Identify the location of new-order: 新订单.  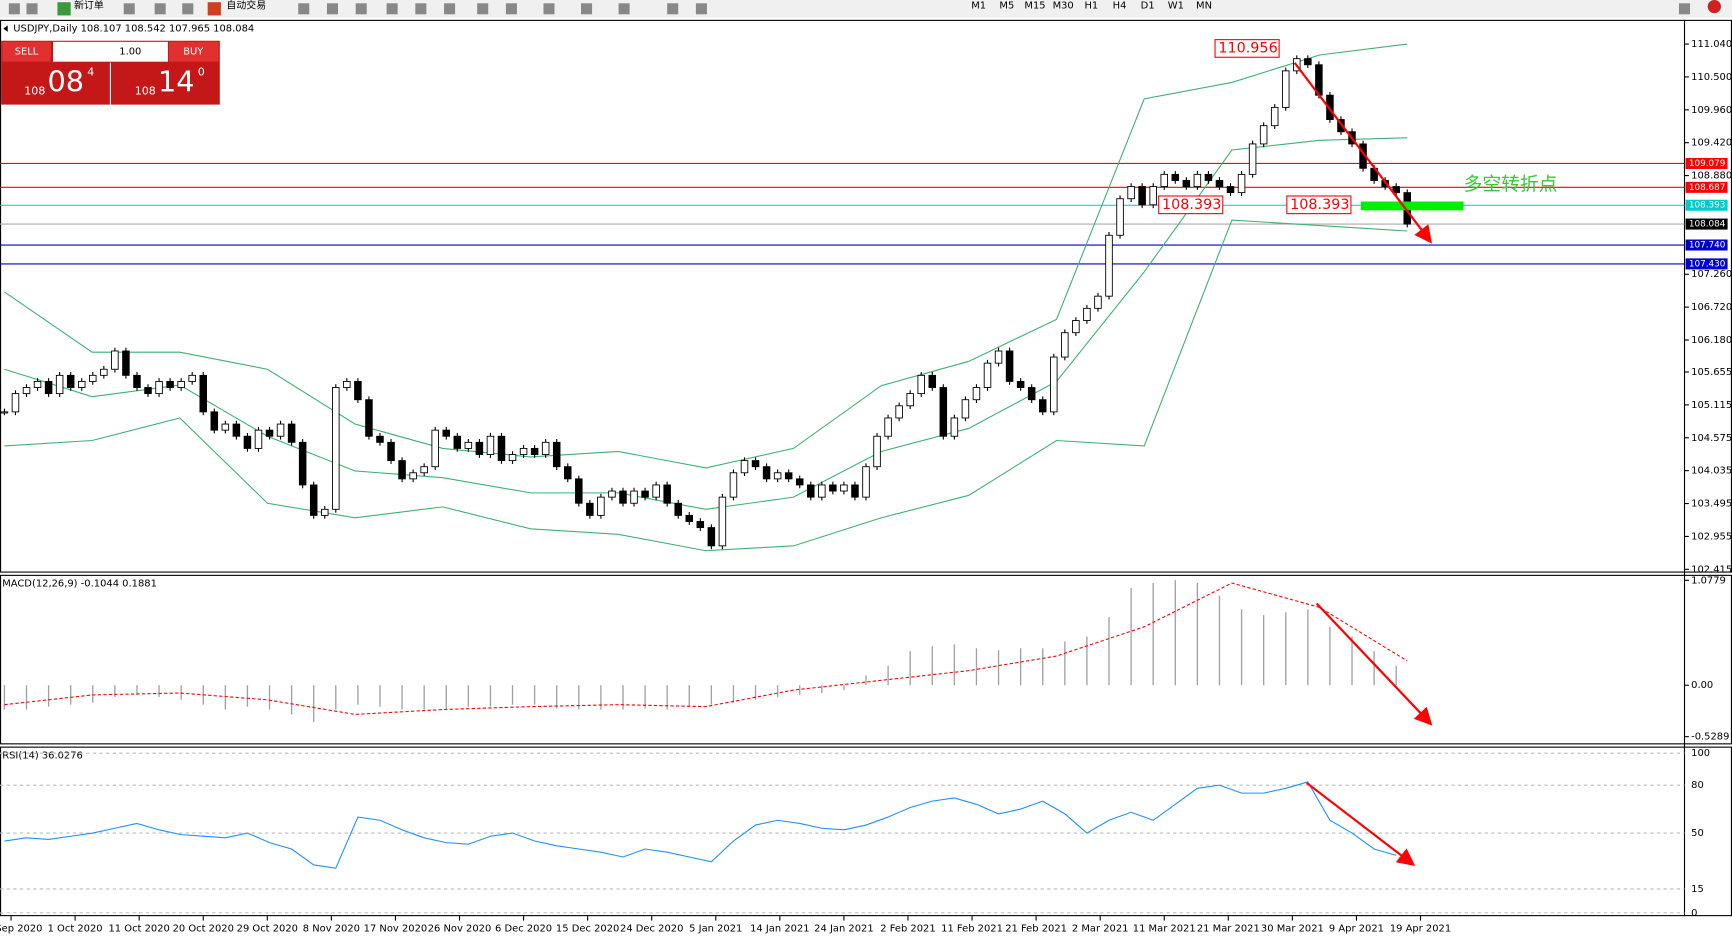
(89, 5).